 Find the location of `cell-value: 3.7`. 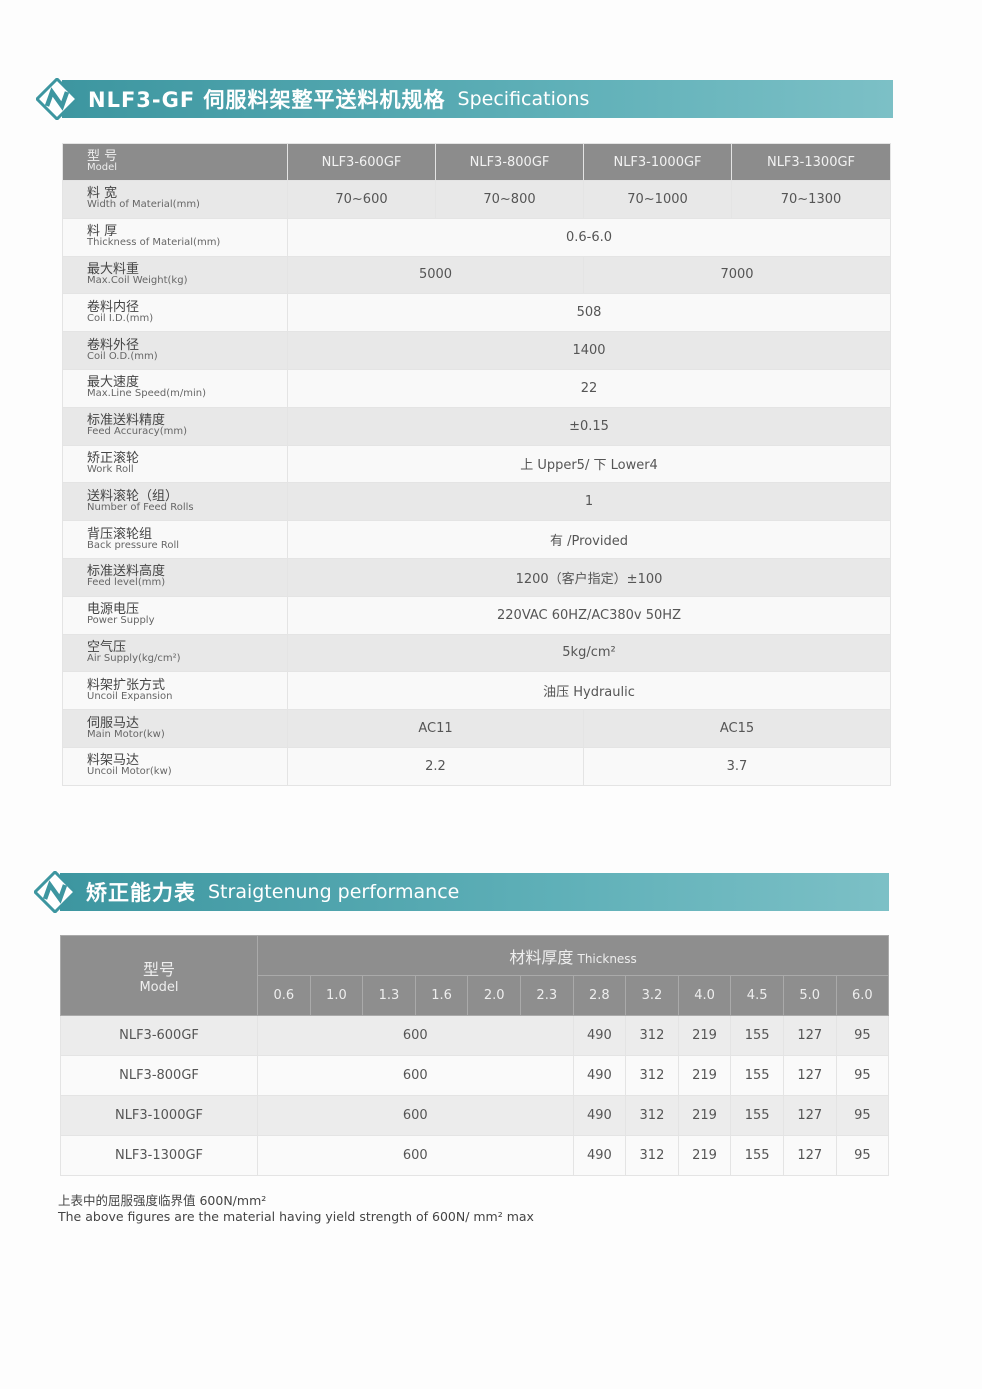

cell-value: 3.7 is located at coordinates (737, 766).